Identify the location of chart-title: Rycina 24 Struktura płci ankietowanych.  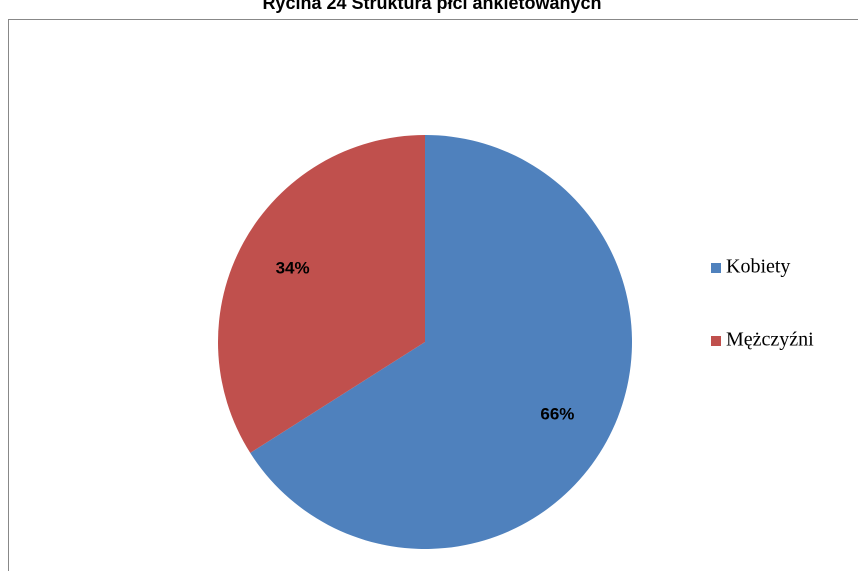
(431, 6).